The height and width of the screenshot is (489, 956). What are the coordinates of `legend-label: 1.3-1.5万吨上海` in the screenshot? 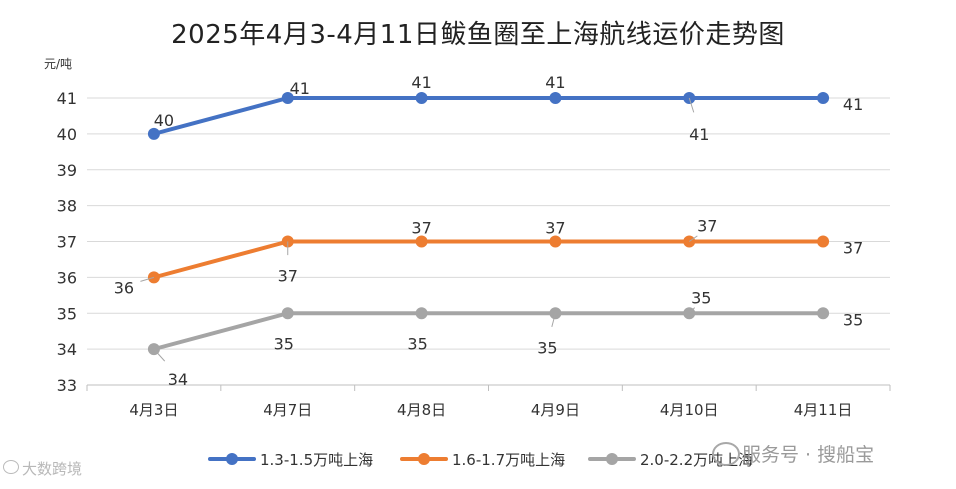 It's located at (316, 460).